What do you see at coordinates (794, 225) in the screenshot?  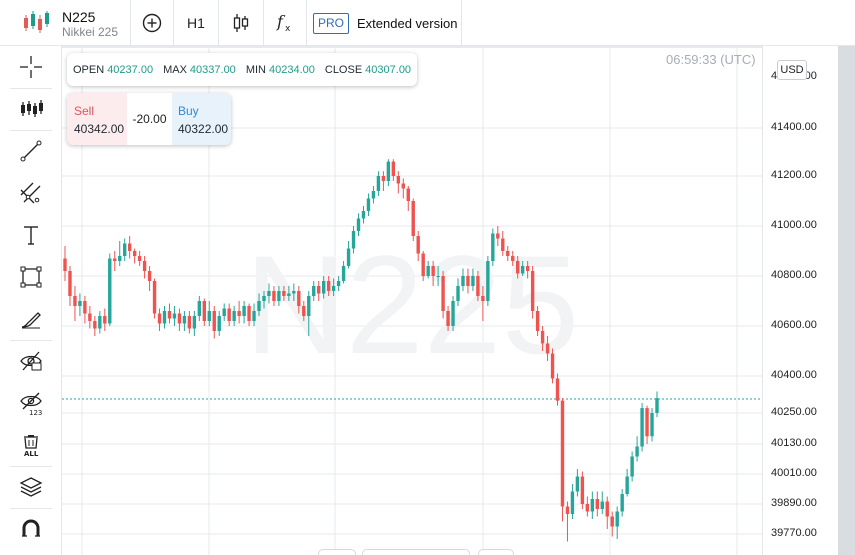 I see `y-tick-label: 41000.00` at bounding box center [794, 225].